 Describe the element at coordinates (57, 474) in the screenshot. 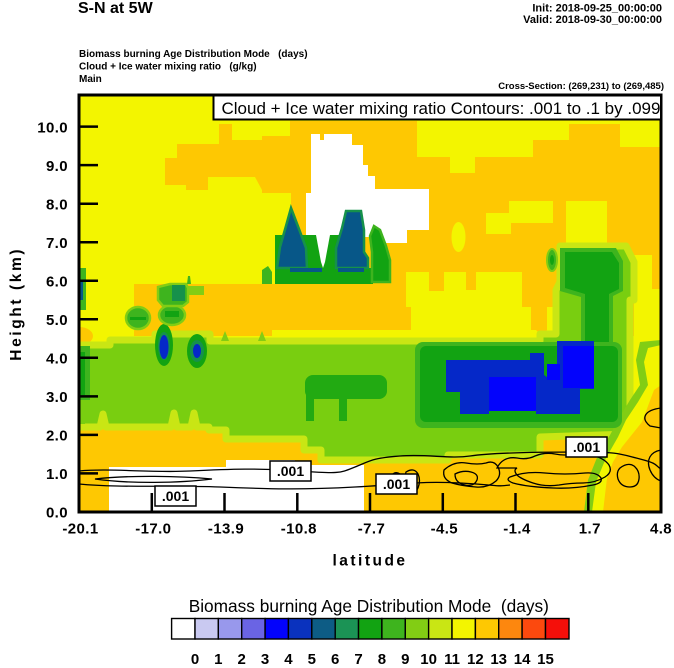

I see `svg-text: 1.0` at that location.